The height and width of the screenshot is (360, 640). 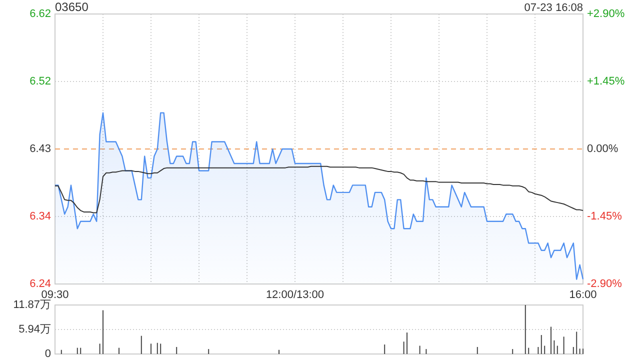 I want to click on chart-title: 03650, so click(x=72, y=7).